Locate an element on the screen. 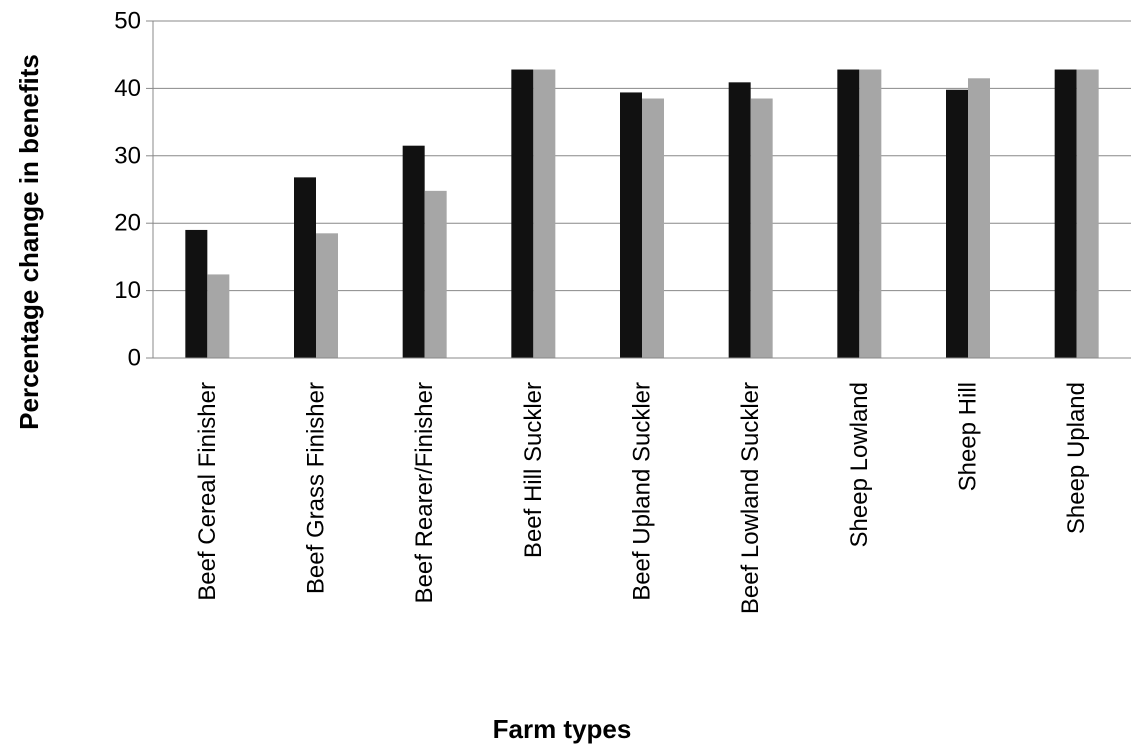 This screenshot has width=1131, height=754. category-label: Beef Rearer/Finisher is located at coordinates (424, 492).